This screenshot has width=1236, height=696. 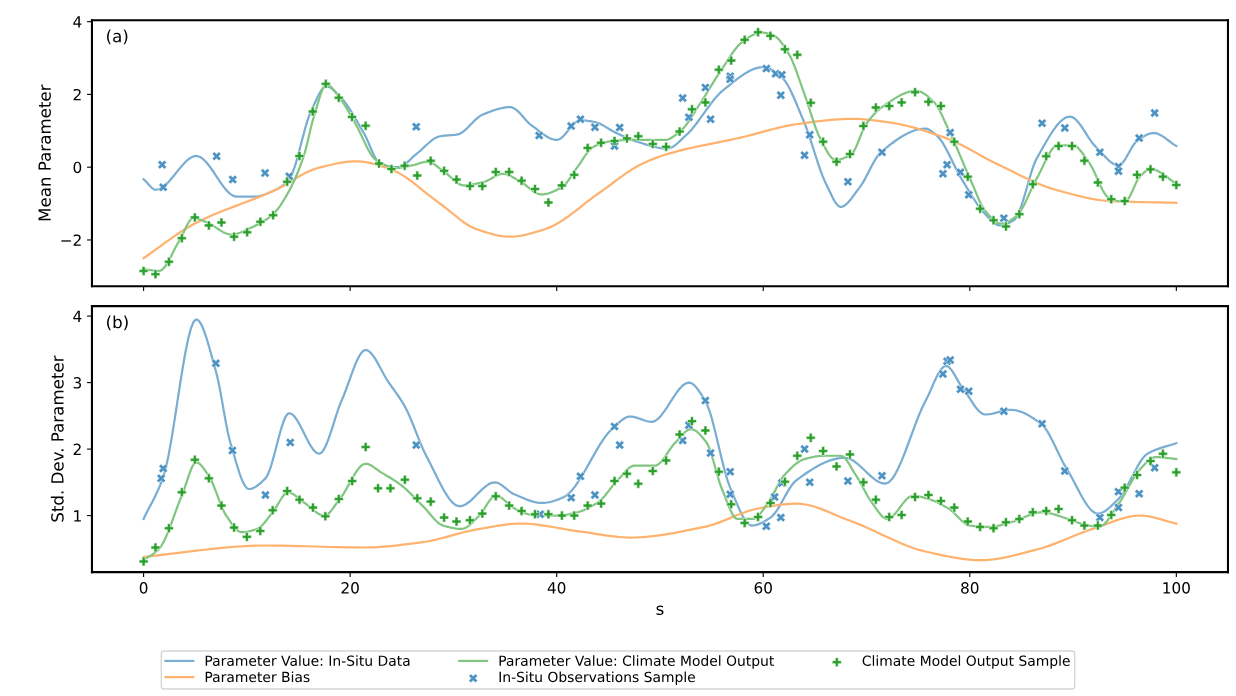 I want to click on x-tick-label: 40, so click(x=556, y=588).